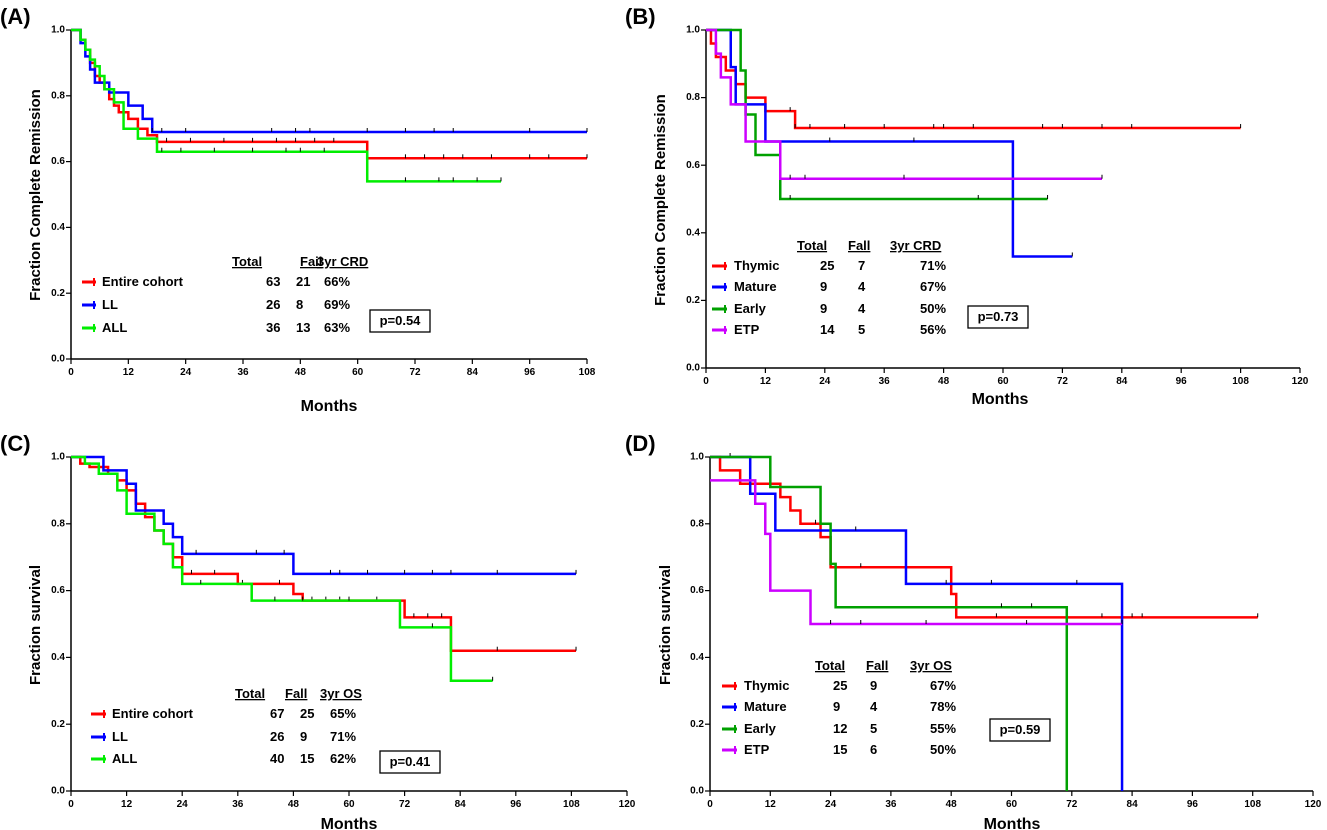 The height and width of the screenshot is (830, 1327). Describe the element at coordinates (15, 16) in the screenshot. I see `panel-label: (A)` at that location.